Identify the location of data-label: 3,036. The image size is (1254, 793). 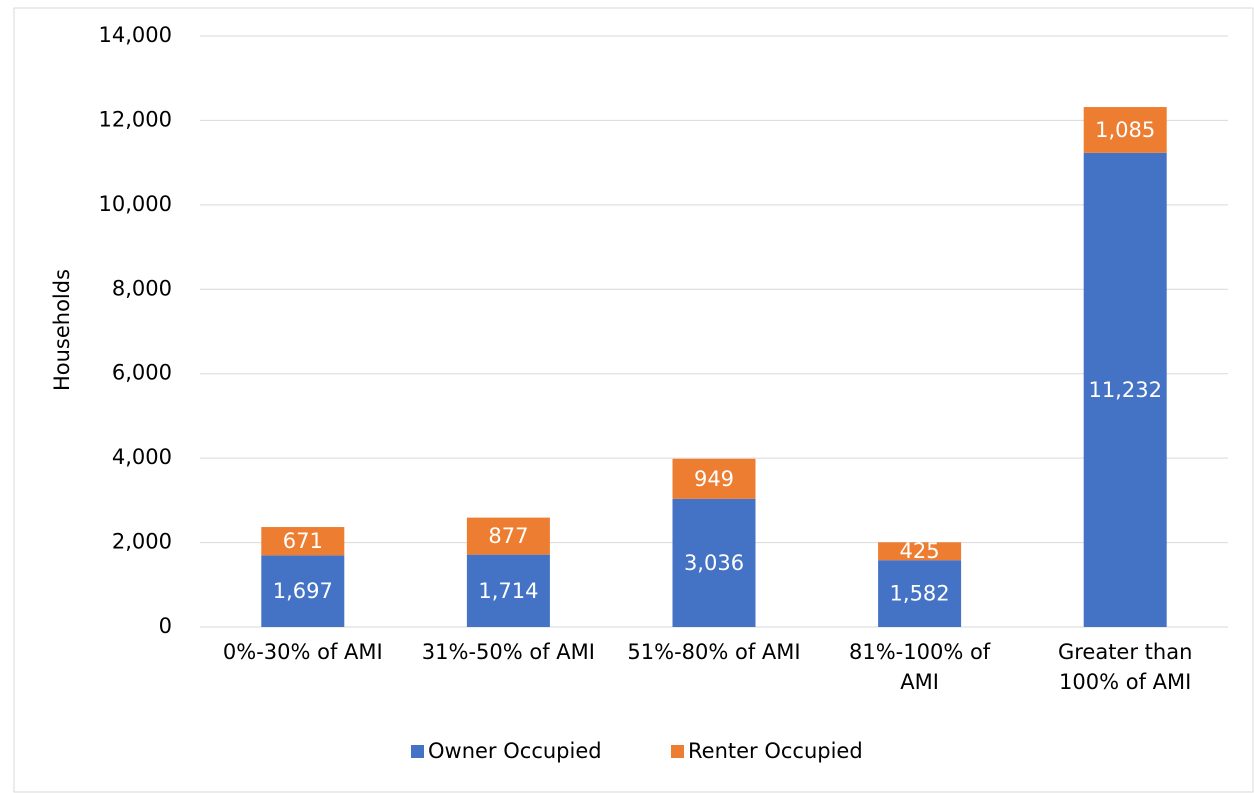
(714, 563).